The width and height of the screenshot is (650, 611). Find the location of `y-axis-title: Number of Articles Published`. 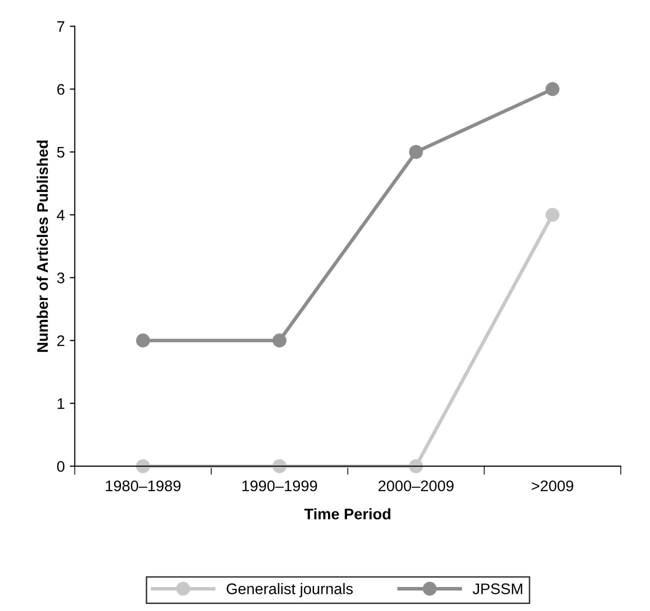

y-axis-title: Number of Articles Published is located at coordinates (42, 246).